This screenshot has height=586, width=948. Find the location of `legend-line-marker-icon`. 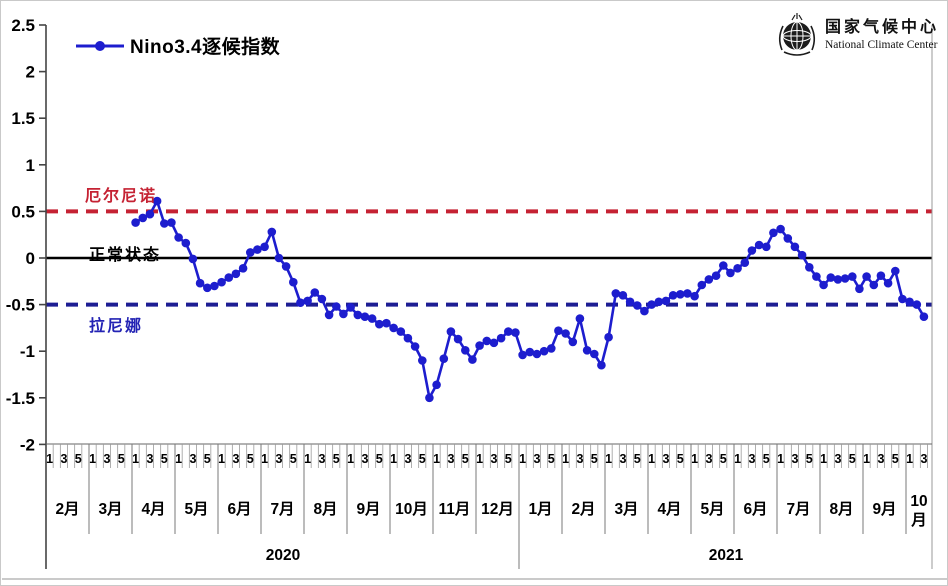

legend-line-marker-icon is located at coordinates (100, 45).